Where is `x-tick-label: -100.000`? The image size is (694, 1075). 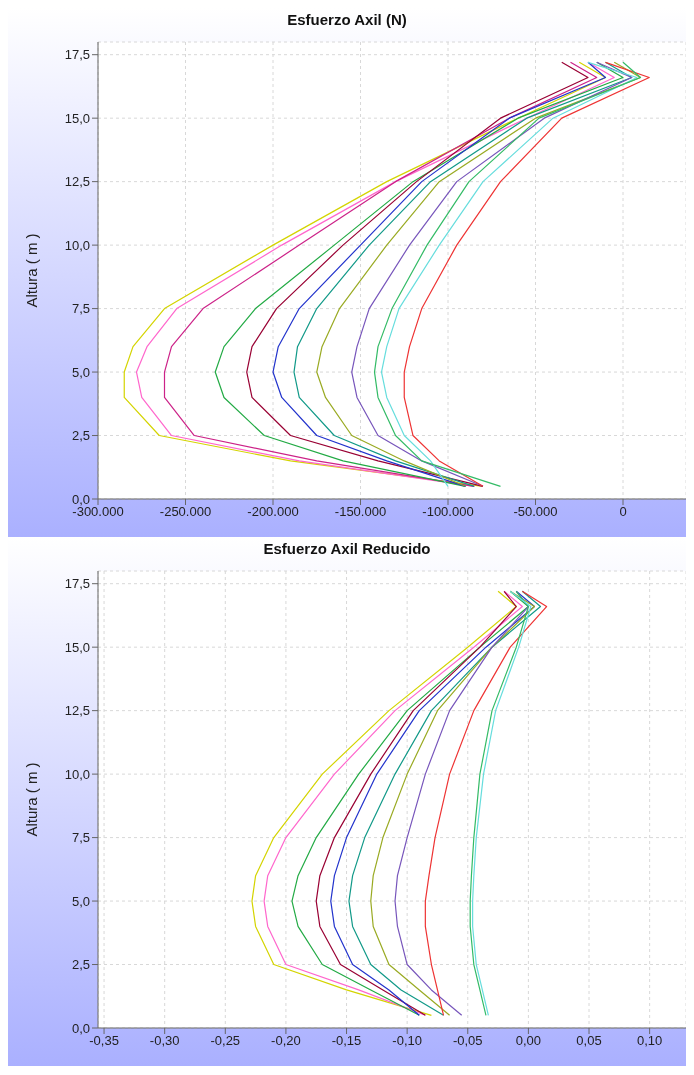
x-tick-label: -100.000 is located at coordinates (448, 512).